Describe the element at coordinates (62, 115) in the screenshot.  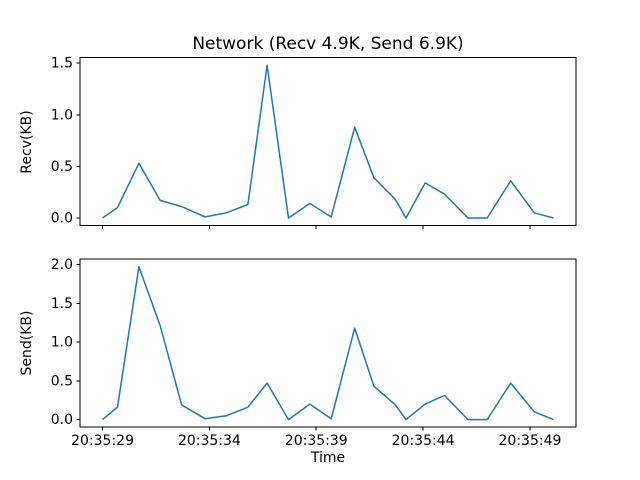
I see `recv-y-tick-label: 1.0` at that location.